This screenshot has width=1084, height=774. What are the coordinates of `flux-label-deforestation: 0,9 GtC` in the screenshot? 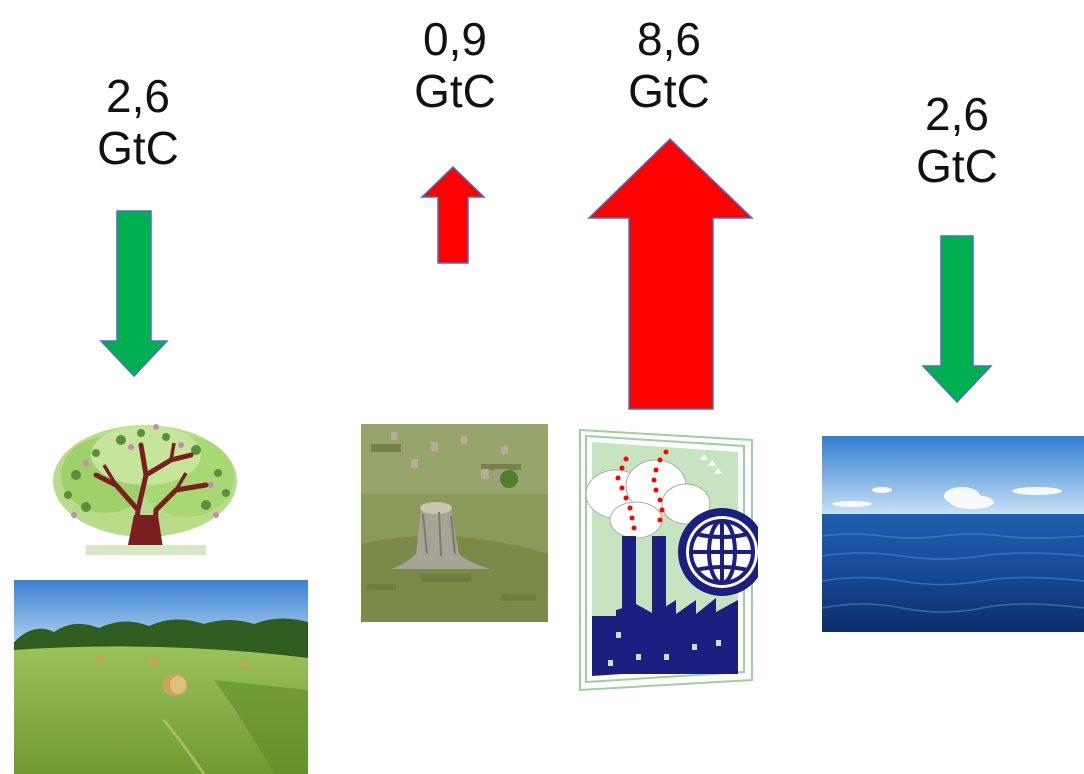 It's located at (455, 65).